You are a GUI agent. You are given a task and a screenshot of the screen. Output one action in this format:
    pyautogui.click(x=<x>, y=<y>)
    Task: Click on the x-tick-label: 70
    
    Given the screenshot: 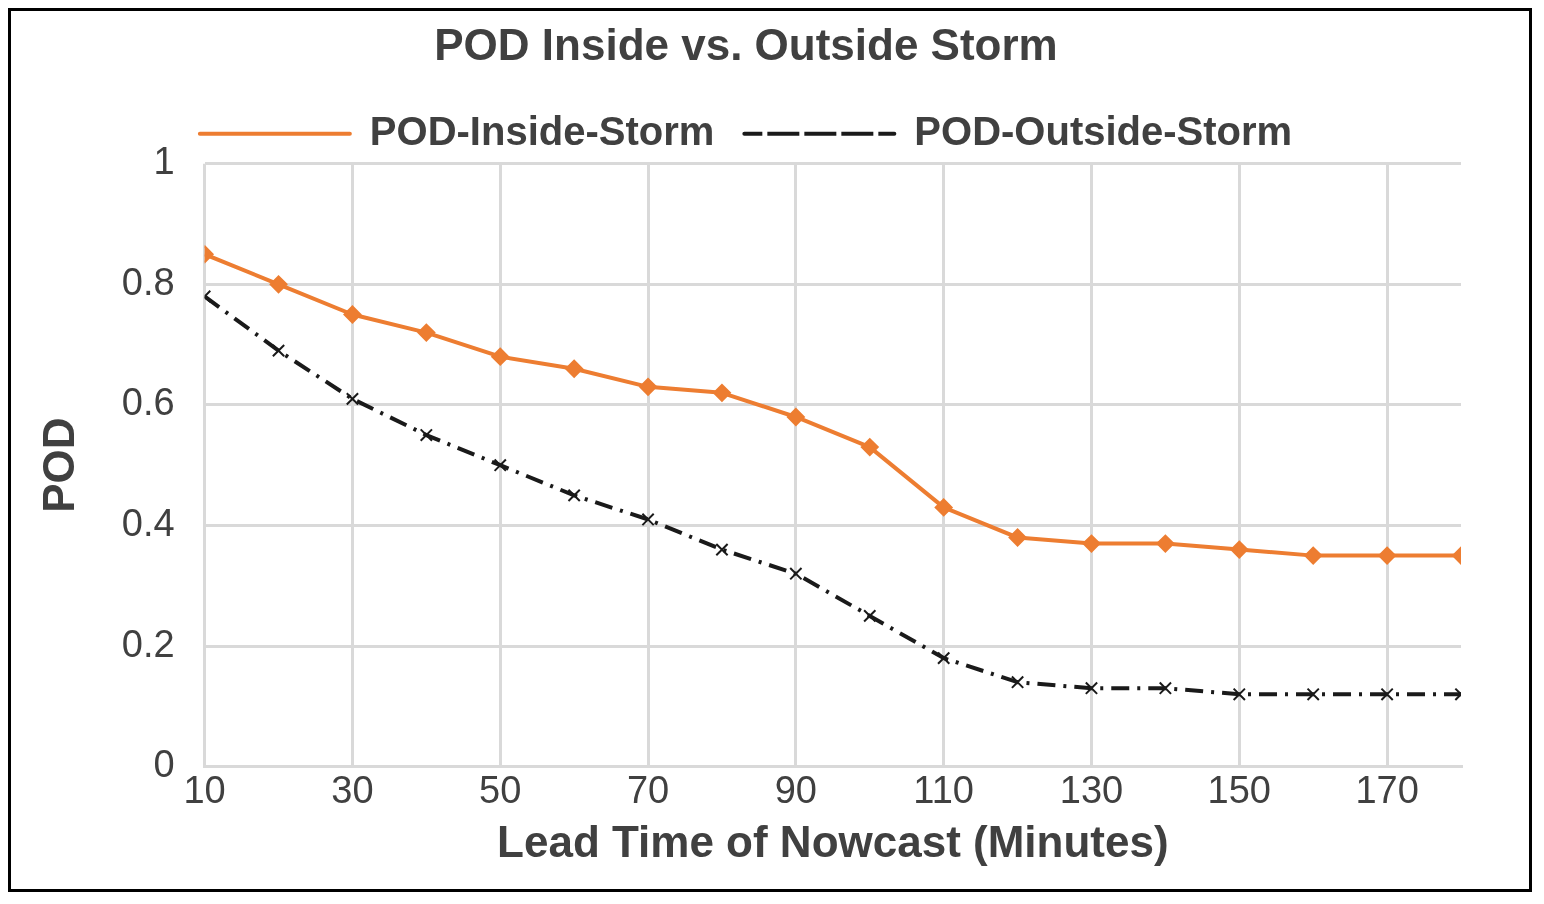 What is the action you would take?
    pyautogui.click(x=648, y=789)
    